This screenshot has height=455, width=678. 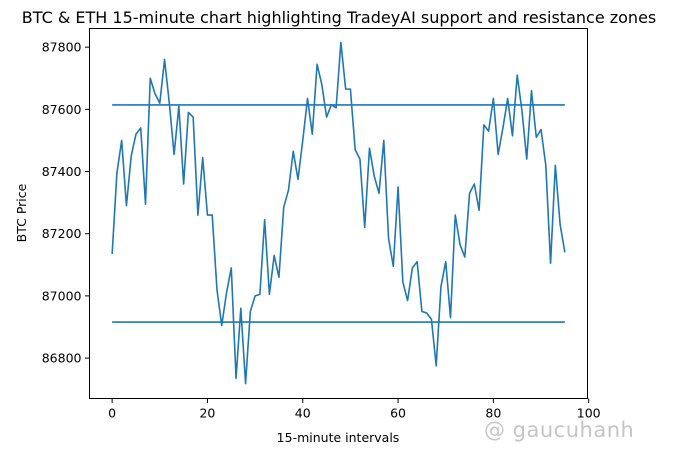 What do you see at coordinates (559, 430) in the screenshot?
I see `watermark: @ gaucuhanh` at bounding box center [559, 430].